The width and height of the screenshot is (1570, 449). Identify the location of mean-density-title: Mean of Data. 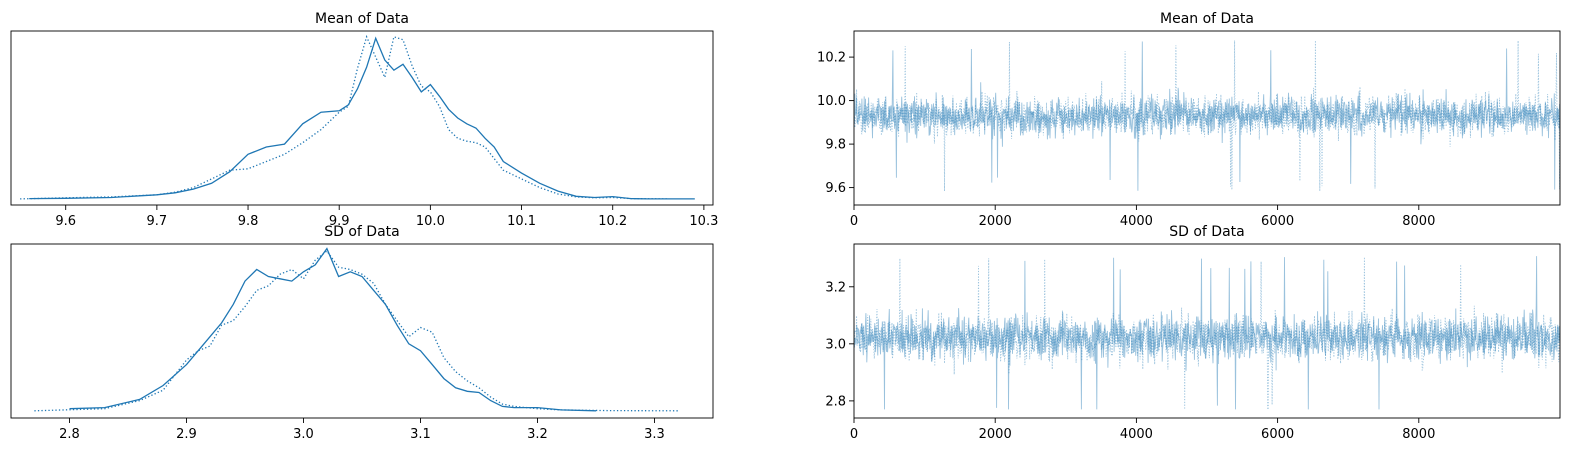
(362, 19).